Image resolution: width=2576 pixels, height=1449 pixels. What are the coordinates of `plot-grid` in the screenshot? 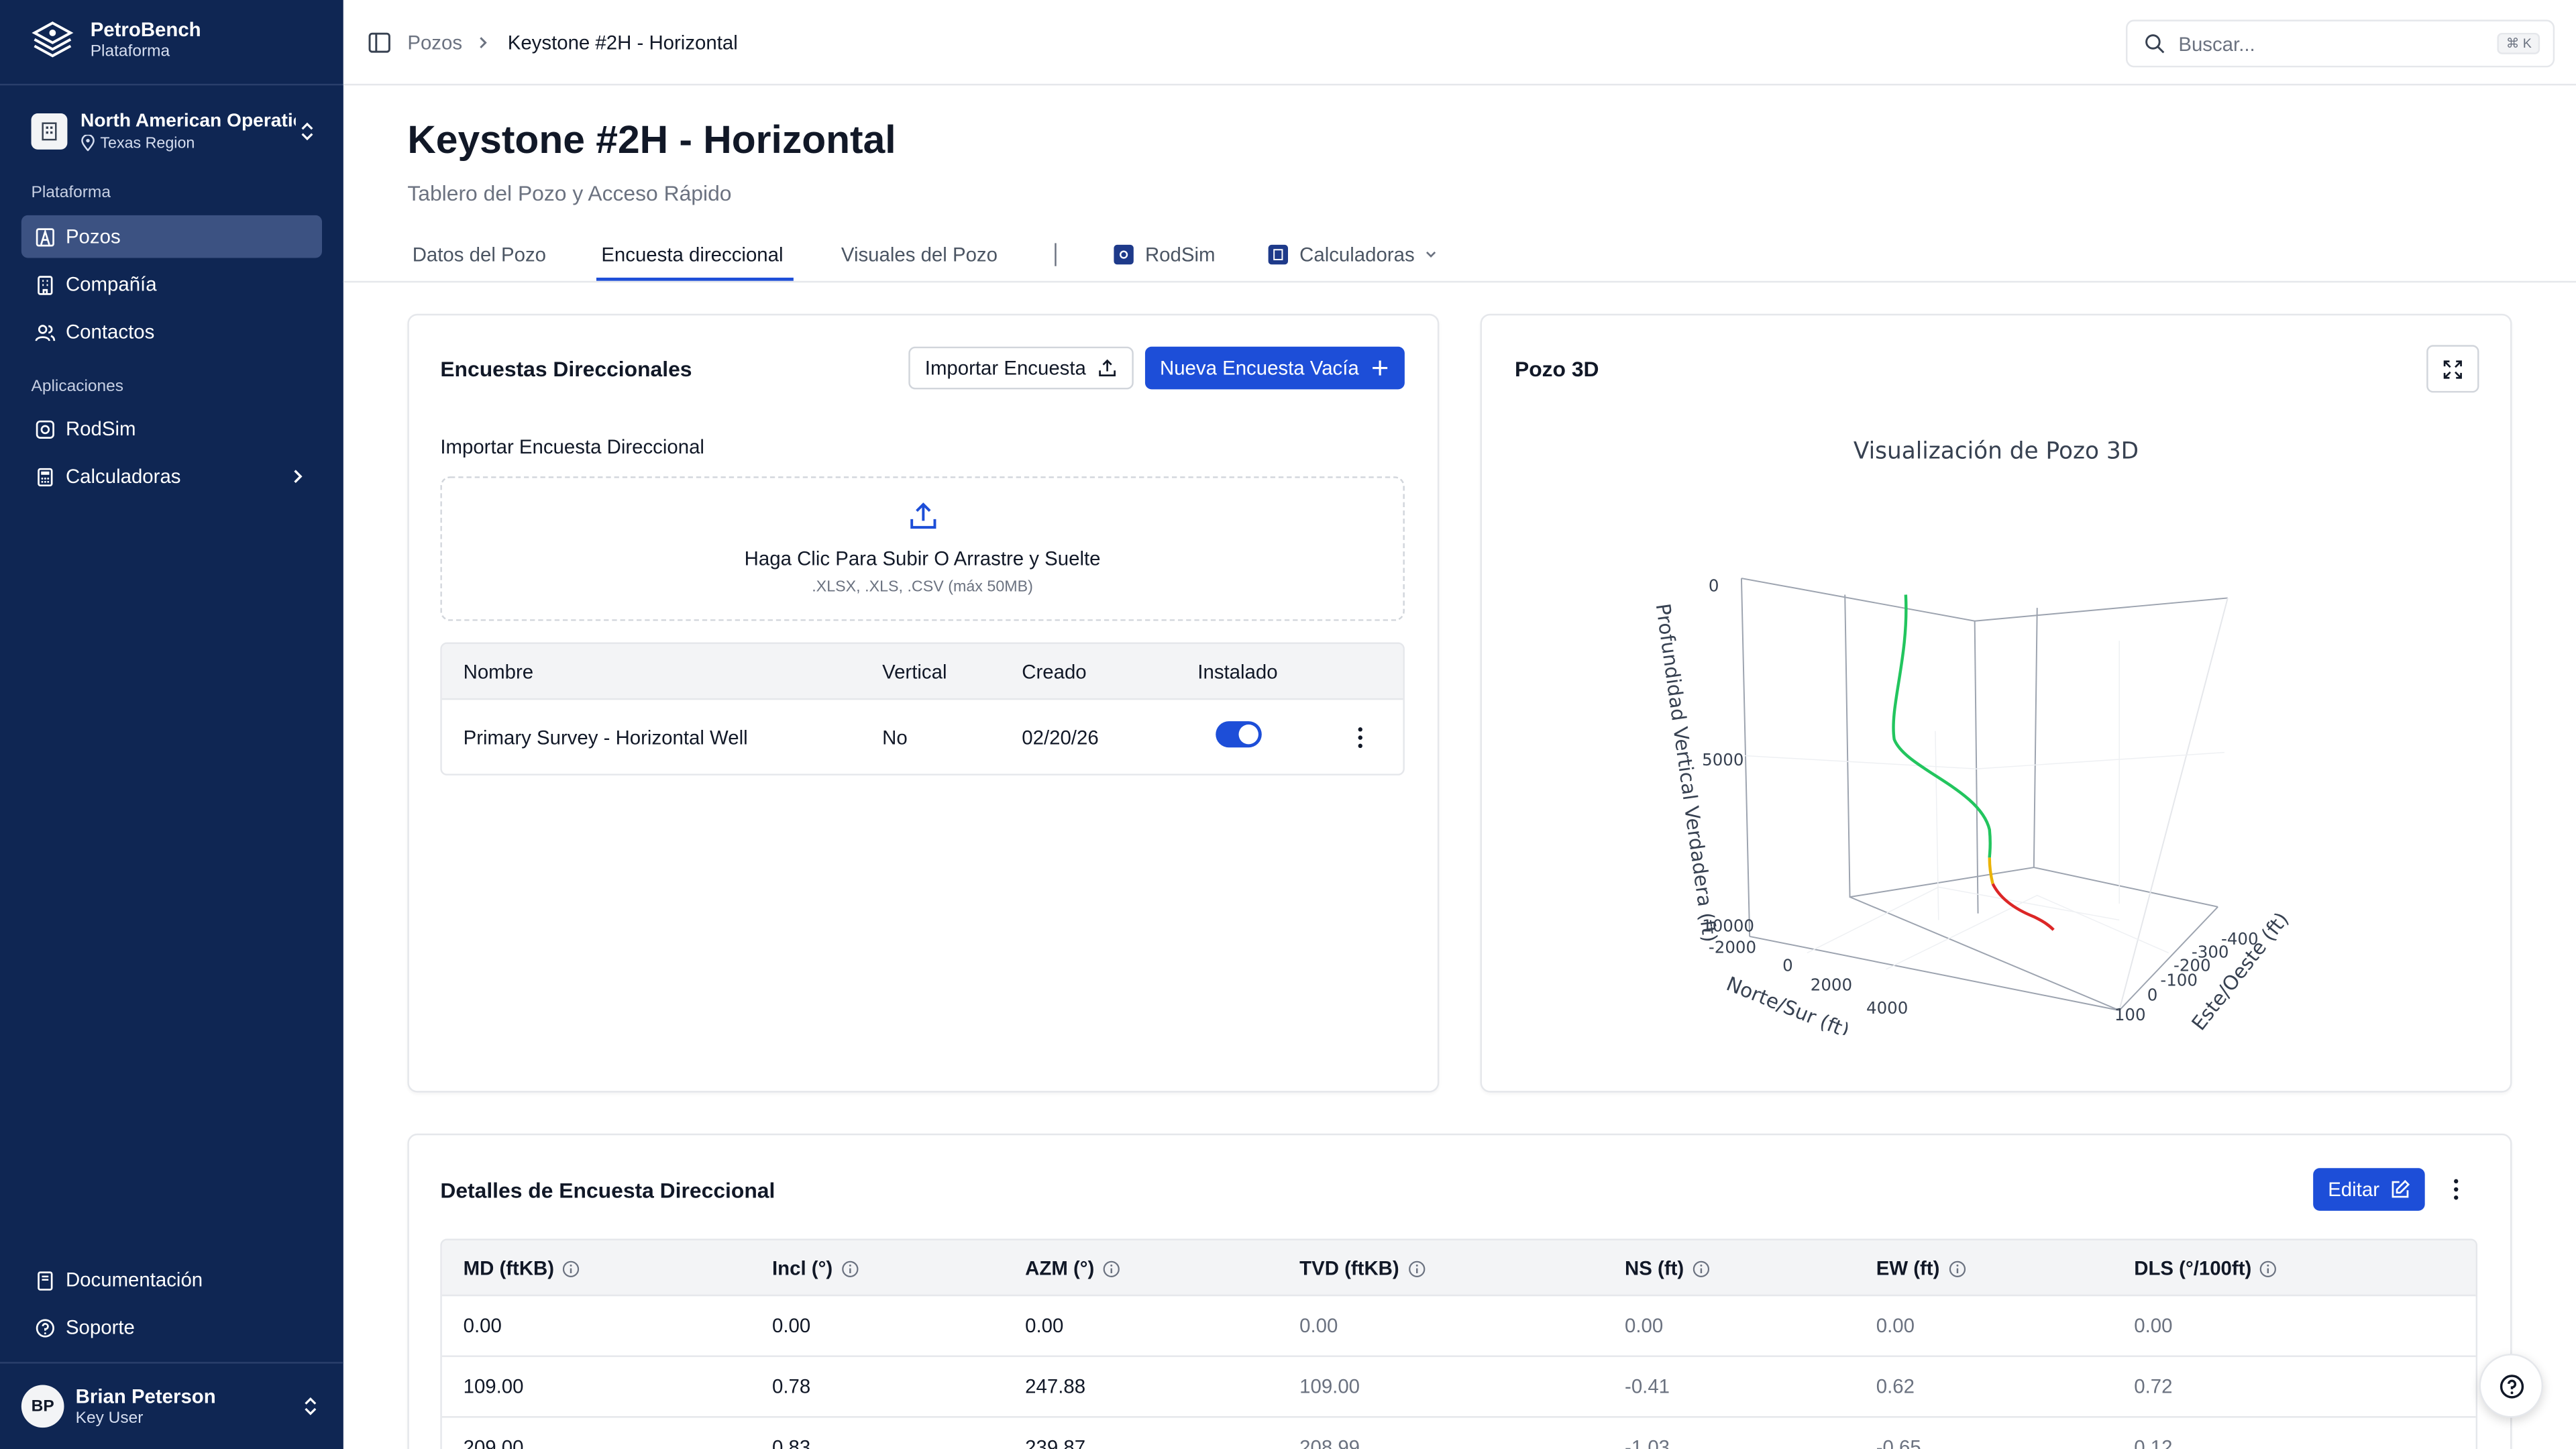 It's located at (1984, 805).